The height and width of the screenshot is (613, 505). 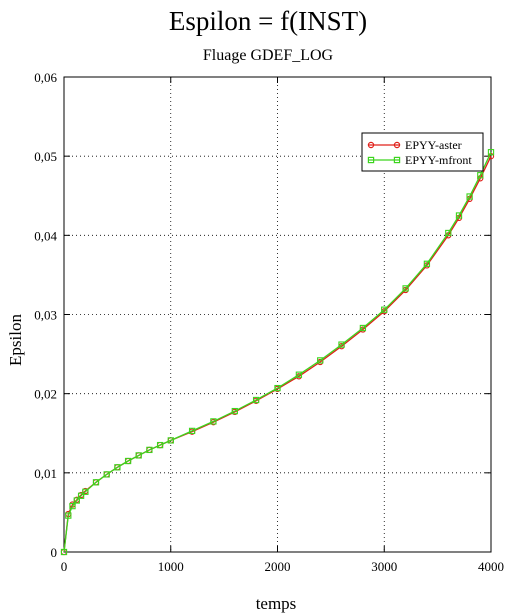 I want to click on y-tick-label: 0,01, so click(x=45, y=473).